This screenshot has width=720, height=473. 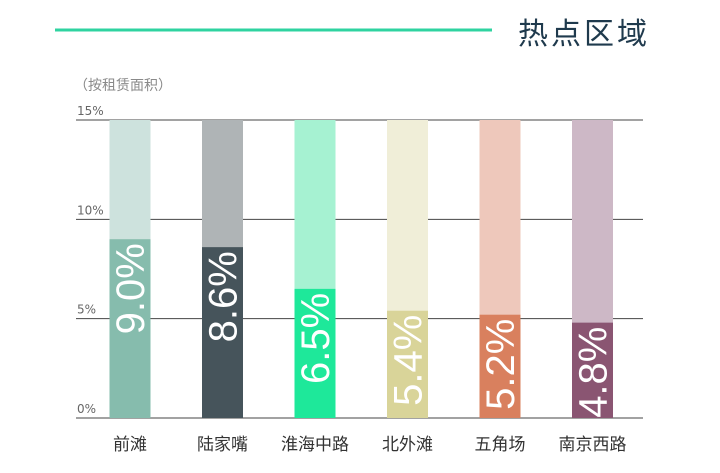 I want to click on x-category-label: 五角场, so click(x=500, y=445).